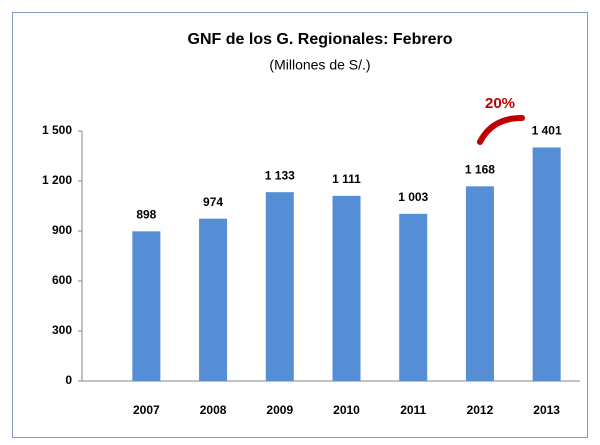  I want to click on value-label: 1 133, so click(280, 175).